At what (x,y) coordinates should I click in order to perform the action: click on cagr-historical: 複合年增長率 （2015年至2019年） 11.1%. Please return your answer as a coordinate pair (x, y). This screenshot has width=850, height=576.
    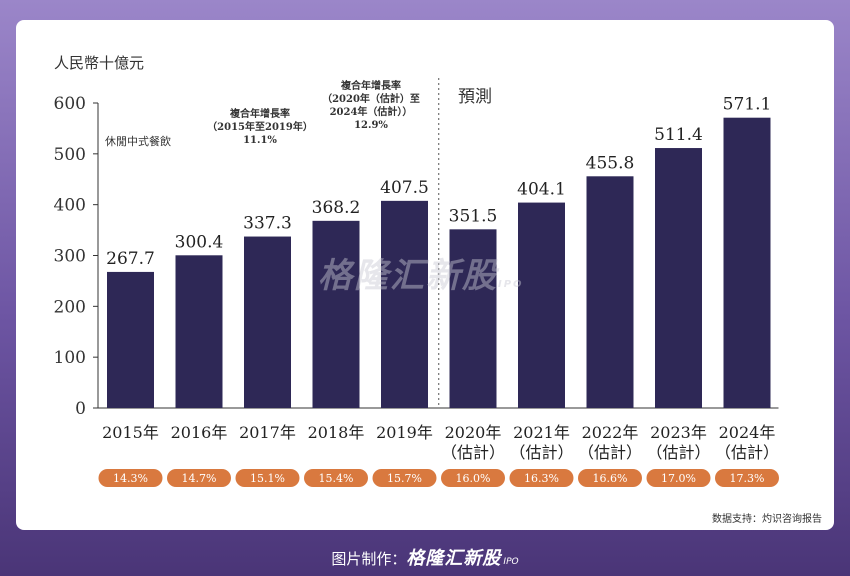
    Looking at the image, I should click on (260, 127).